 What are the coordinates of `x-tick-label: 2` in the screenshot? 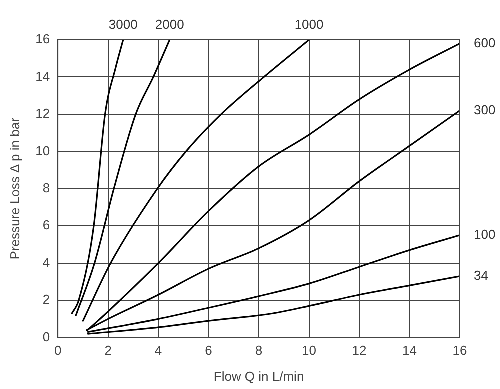 It's located at (108, 350).